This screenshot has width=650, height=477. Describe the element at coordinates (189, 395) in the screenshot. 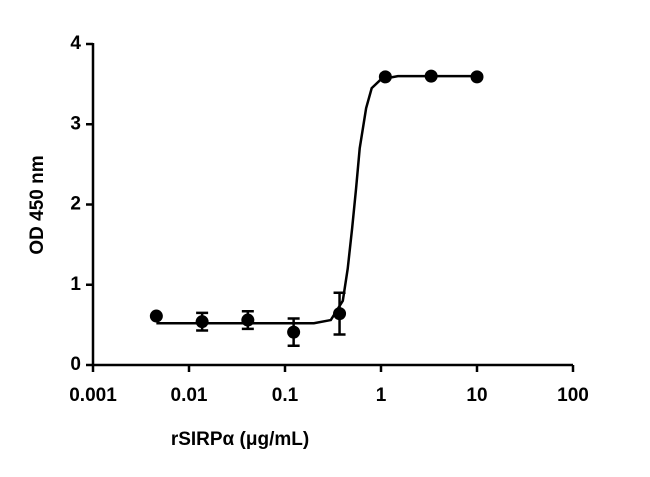

I see `x-tick-label: 0.01` at that location.